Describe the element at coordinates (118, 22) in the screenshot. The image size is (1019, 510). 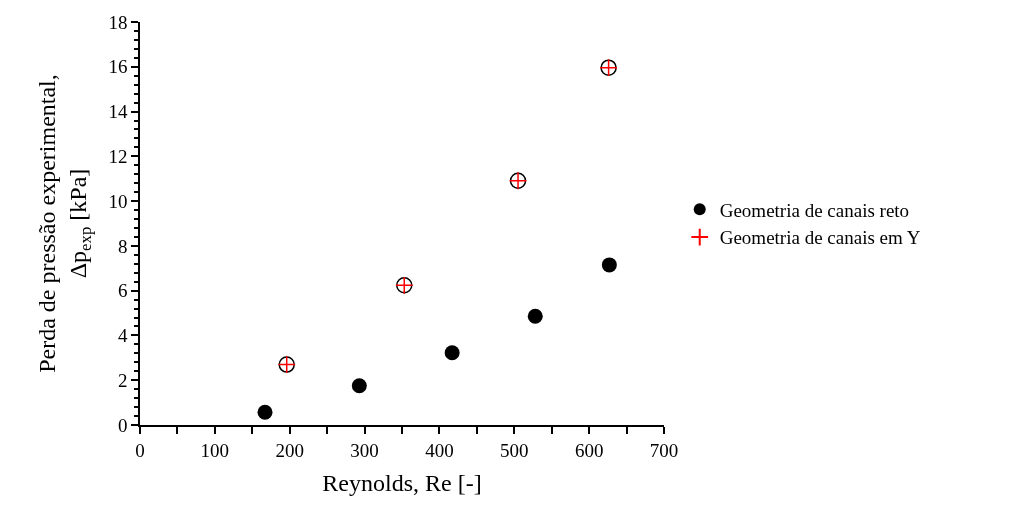
I see `y-tick-label: 18` at that location.